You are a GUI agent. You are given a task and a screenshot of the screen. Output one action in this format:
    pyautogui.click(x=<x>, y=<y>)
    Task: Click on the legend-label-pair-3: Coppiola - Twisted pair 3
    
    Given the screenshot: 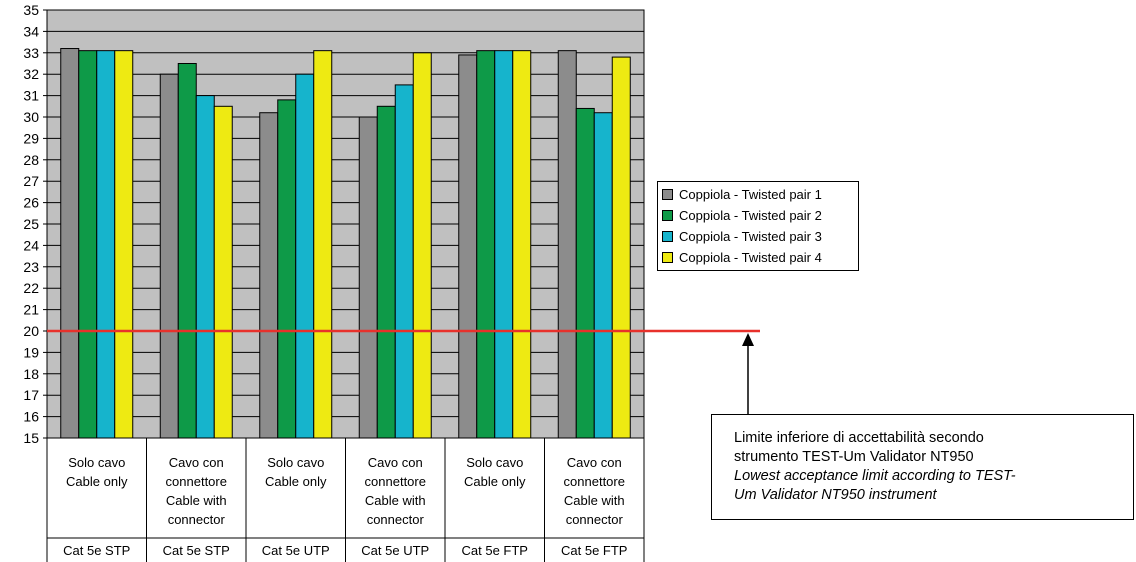 What is the action you would take?
    pyautogui.click(x=750, y=236)
    